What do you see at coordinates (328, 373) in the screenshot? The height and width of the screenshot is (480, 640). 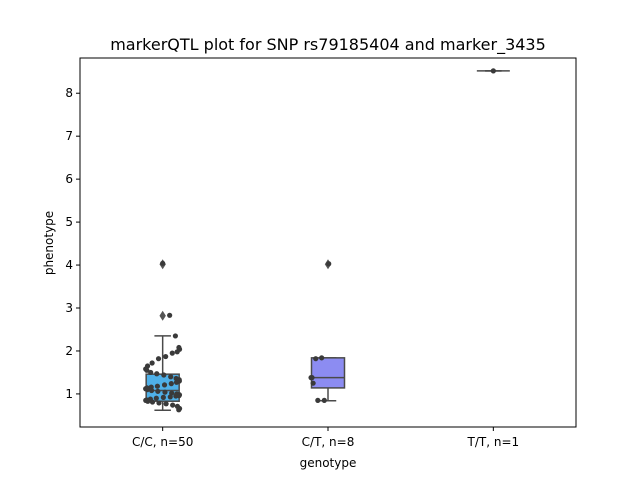 I see `box-body` at bounding box center [328, 373].